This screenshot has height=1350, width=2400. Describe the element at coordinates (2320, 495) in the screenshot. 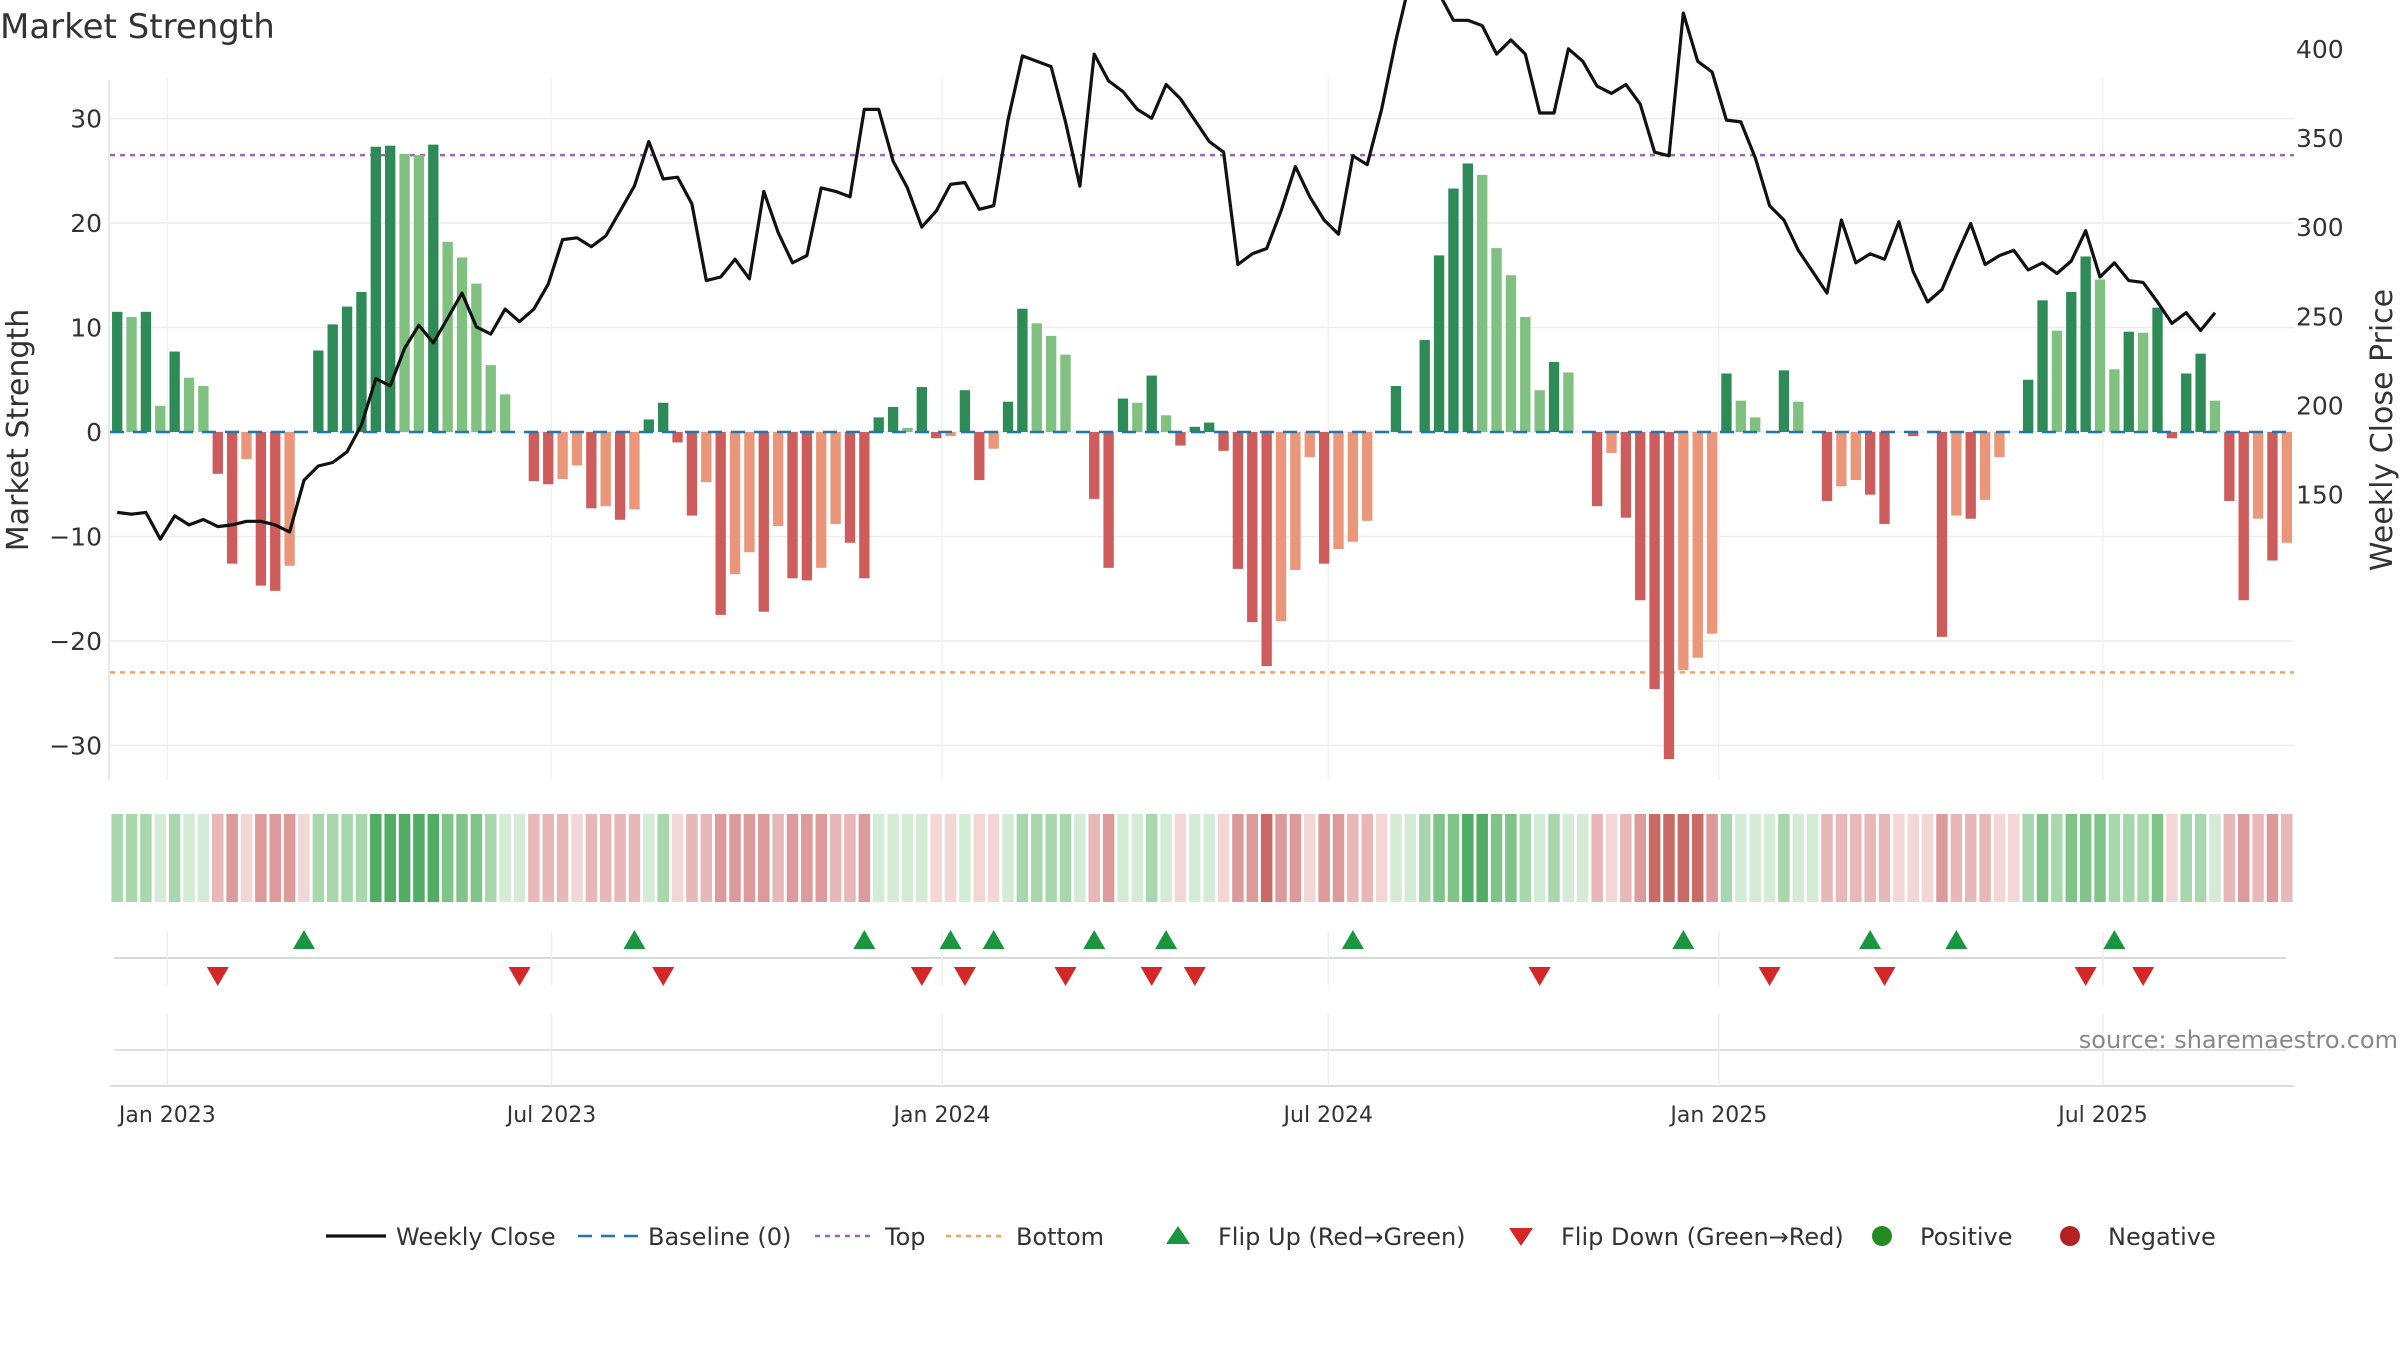

I see `y2-tick-label: 150` at that location.